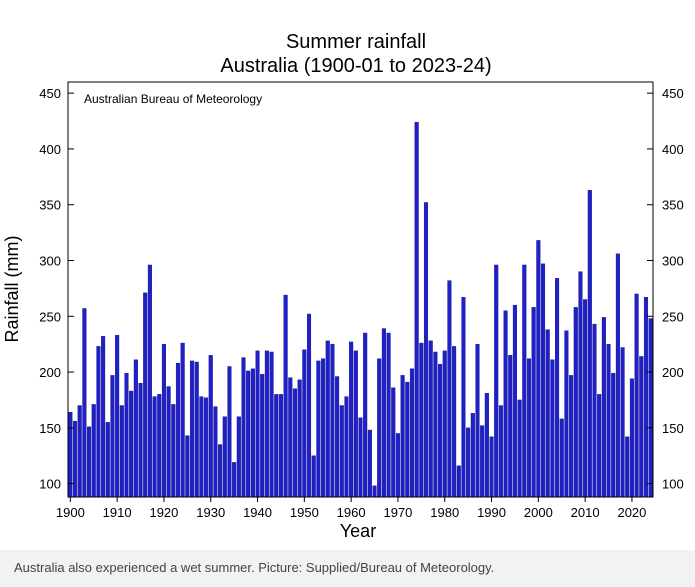  I want to click on bar-1998, so click(529, 428).